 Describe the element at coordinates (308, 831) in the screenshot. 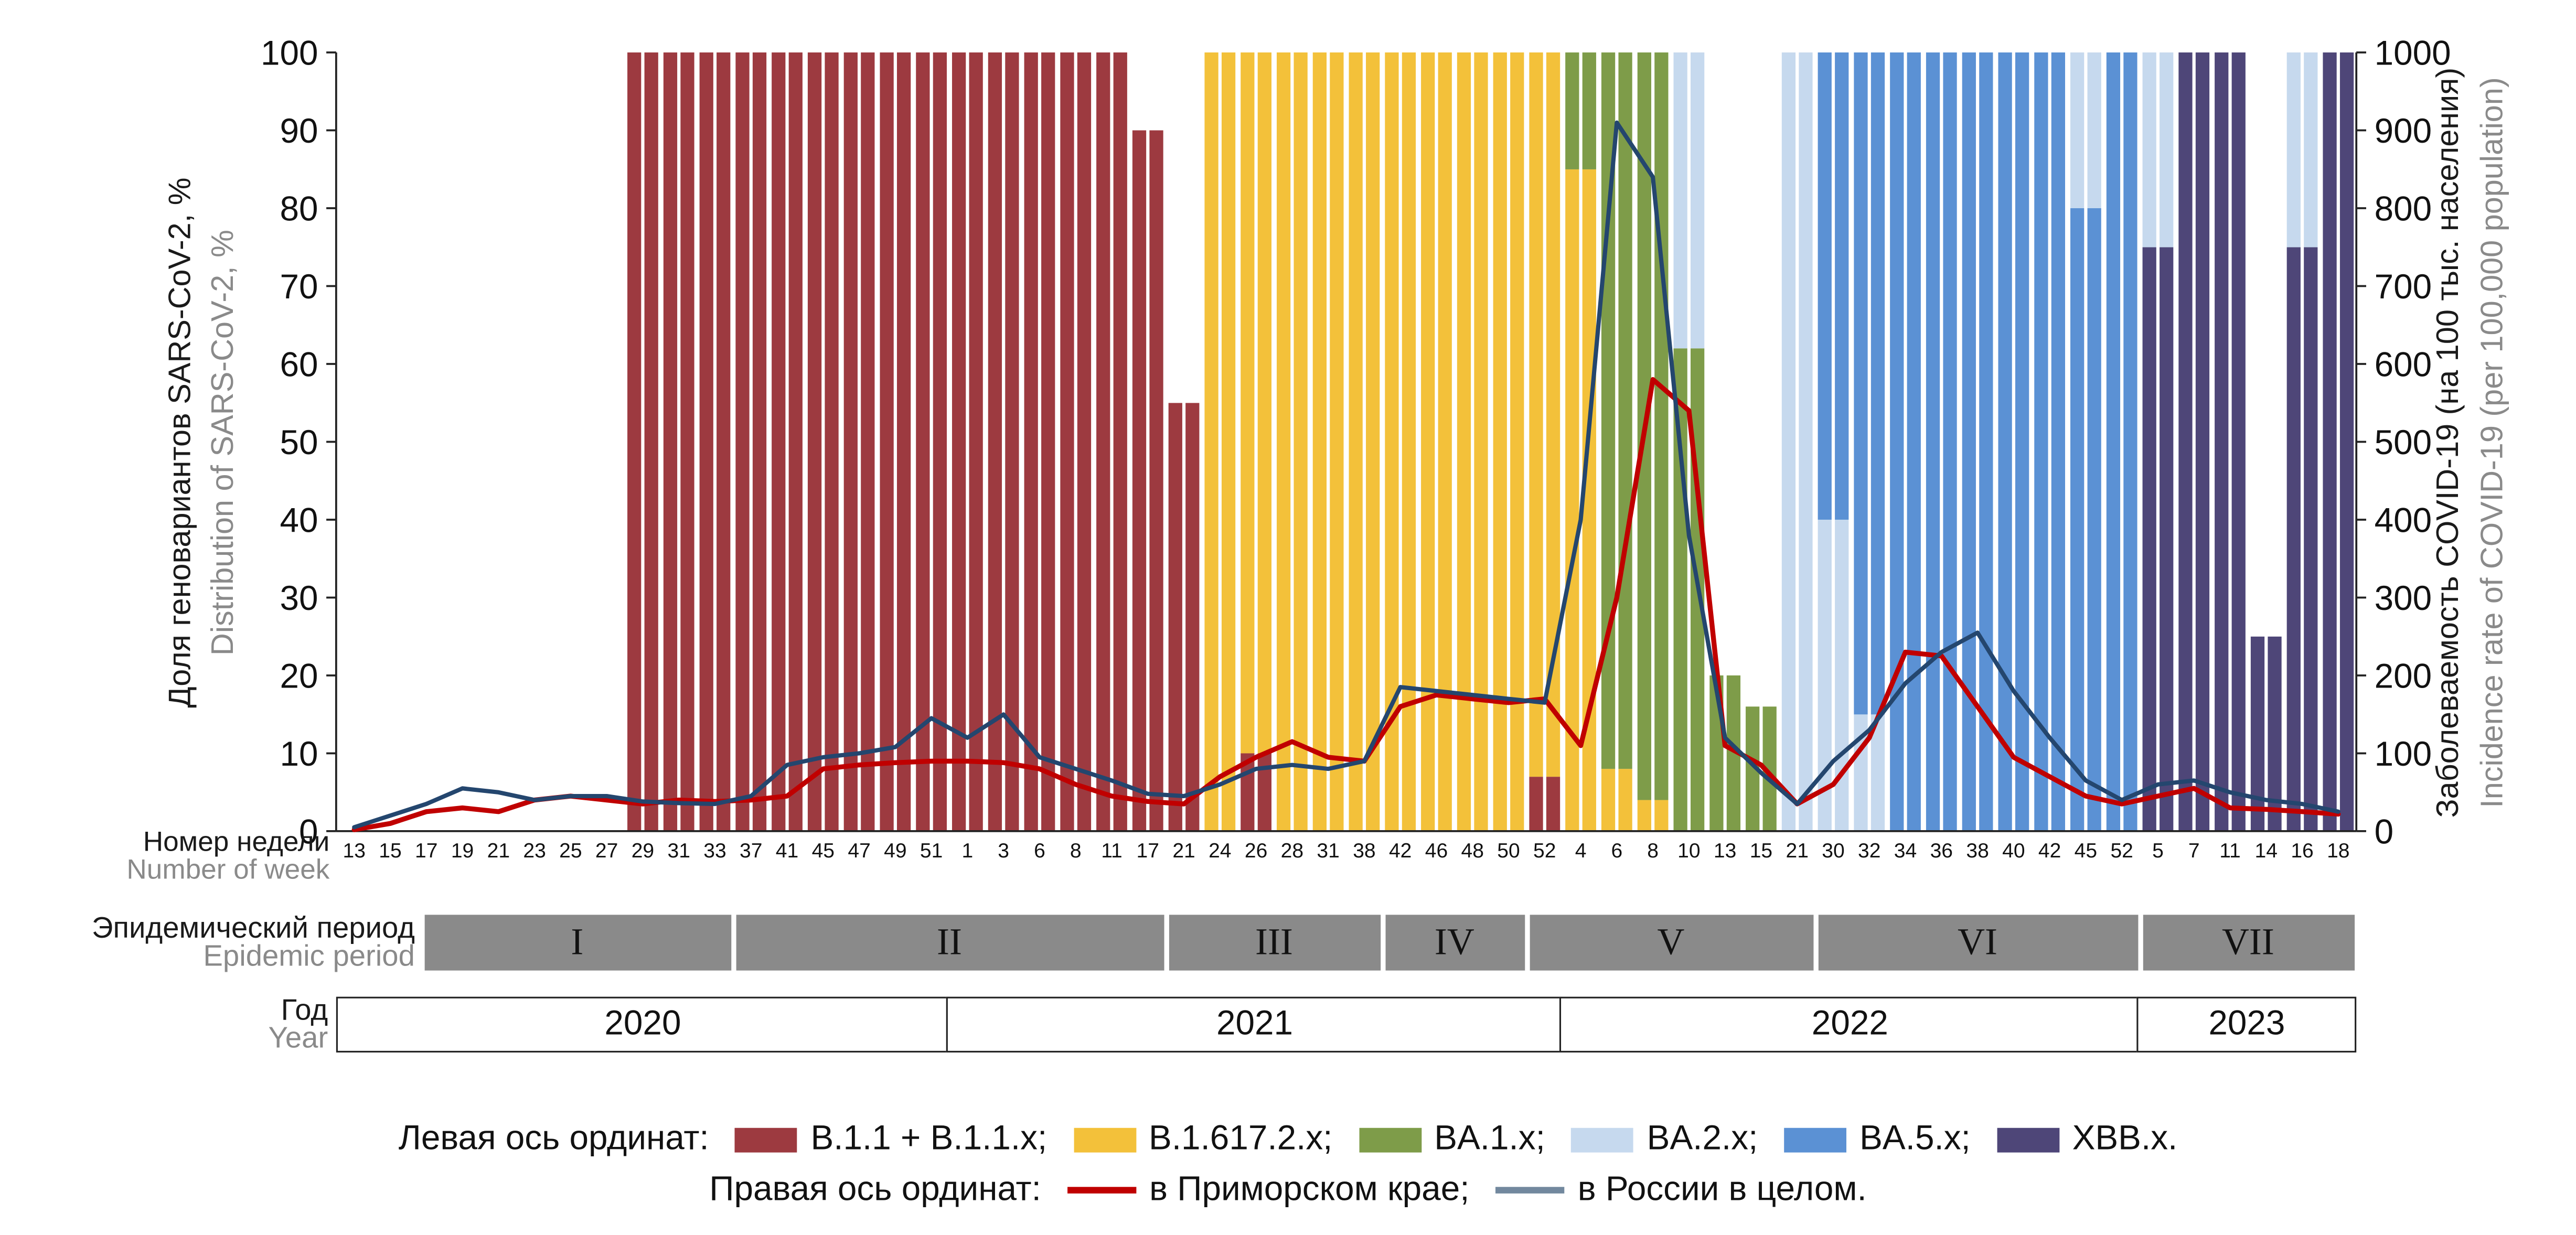

I see `left-axis-tick-label: 0` at that location.